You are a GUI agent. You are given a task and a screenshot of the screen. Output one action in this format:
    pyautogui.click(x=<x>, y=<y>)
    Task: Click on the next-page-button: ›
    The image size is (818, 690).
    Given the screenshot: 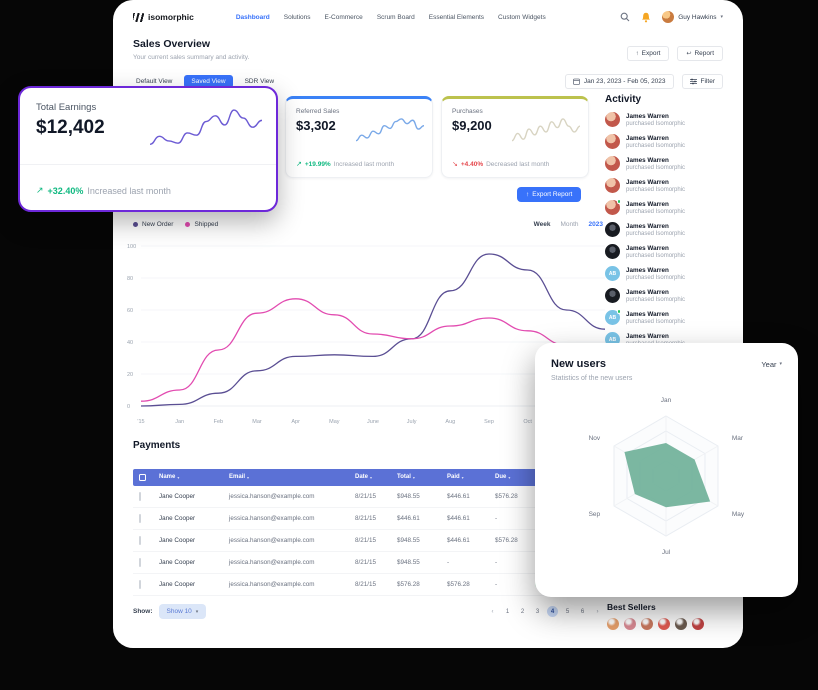 What is the action you would take?
    pyautogui.click(x=597, y=611)
    